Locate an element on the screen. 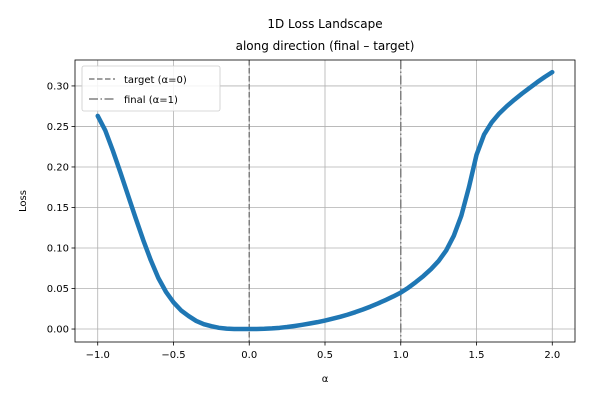  chart-title: 1D Loss Landscape is located at coordinates (324, 24).